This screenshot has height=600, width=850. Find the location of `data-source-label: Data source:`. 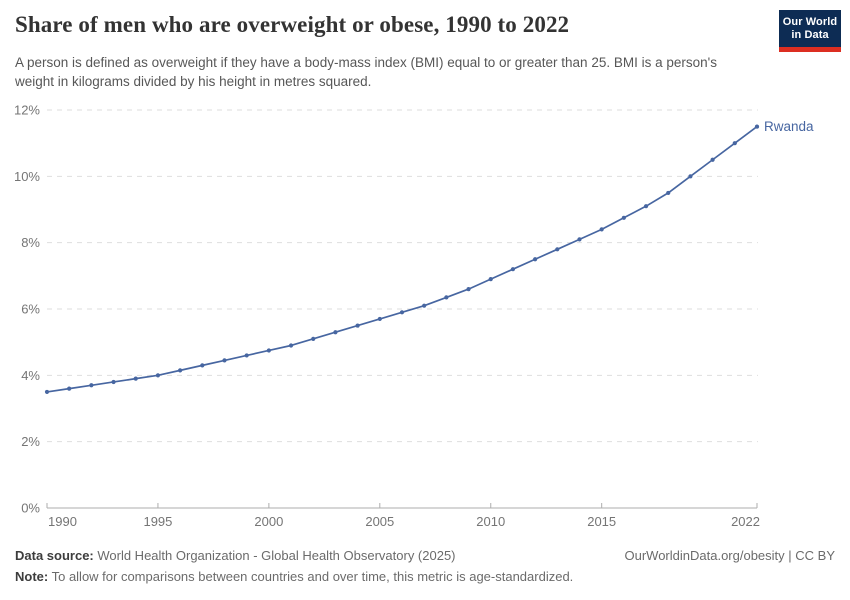

data-source-label: Data source: is located at coordinates (54, 555).